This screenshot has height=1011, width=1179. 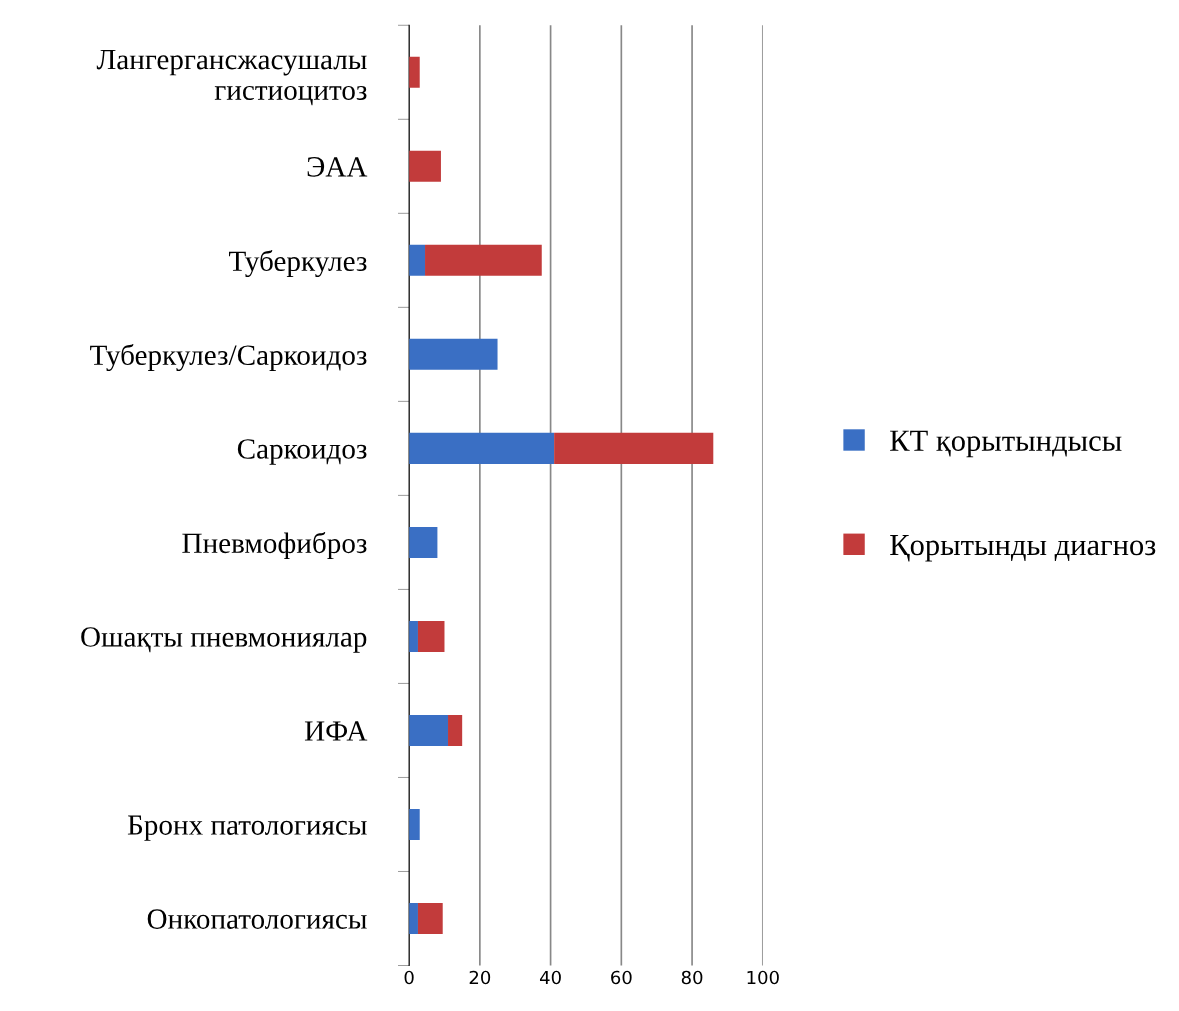 I want to click on legend-label: КТ қорытындысы, so click(x=1006, y=444).